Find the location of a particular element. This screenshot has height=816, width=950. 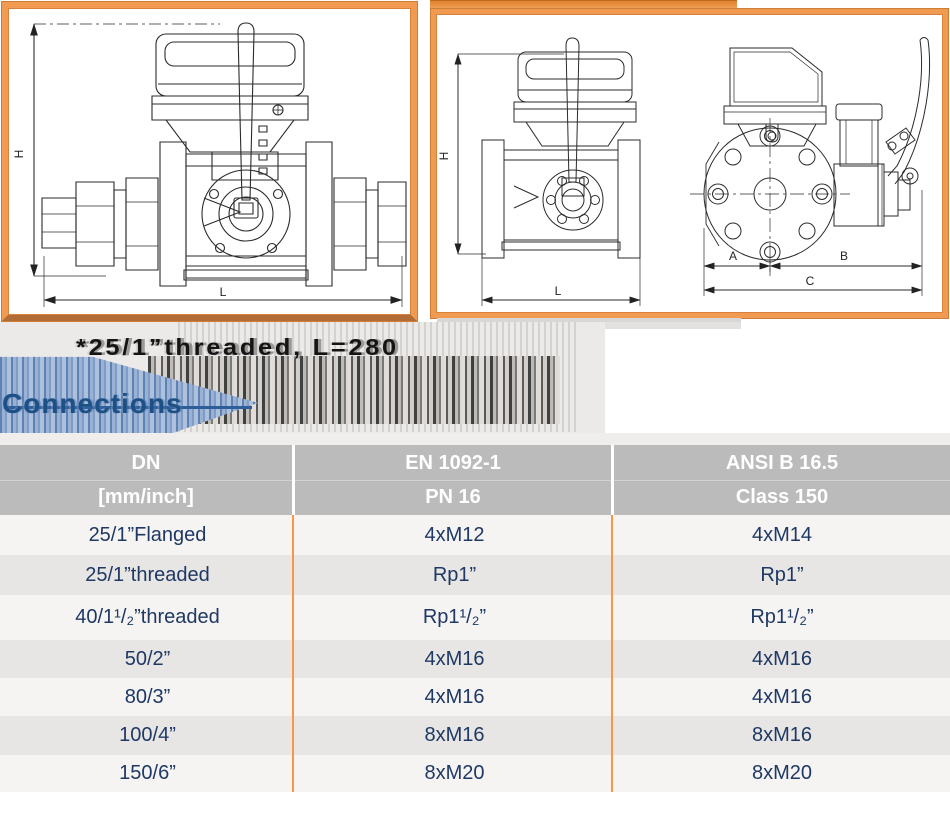

front-view: H L is located at coordinates (539, 172).